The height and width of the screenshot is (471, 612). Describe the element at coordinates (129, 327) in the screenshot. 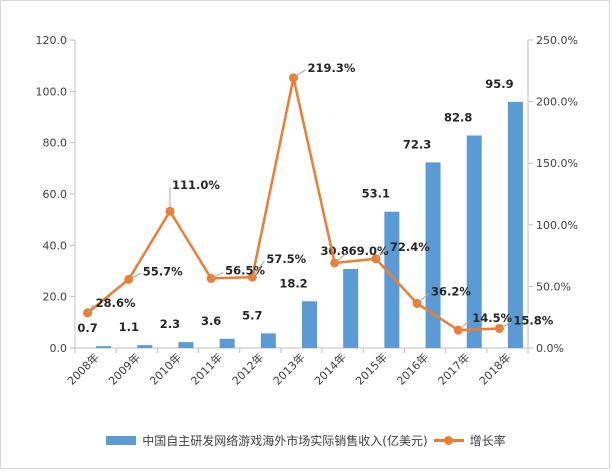

I see `bar-data-label: 1.1` at that location.